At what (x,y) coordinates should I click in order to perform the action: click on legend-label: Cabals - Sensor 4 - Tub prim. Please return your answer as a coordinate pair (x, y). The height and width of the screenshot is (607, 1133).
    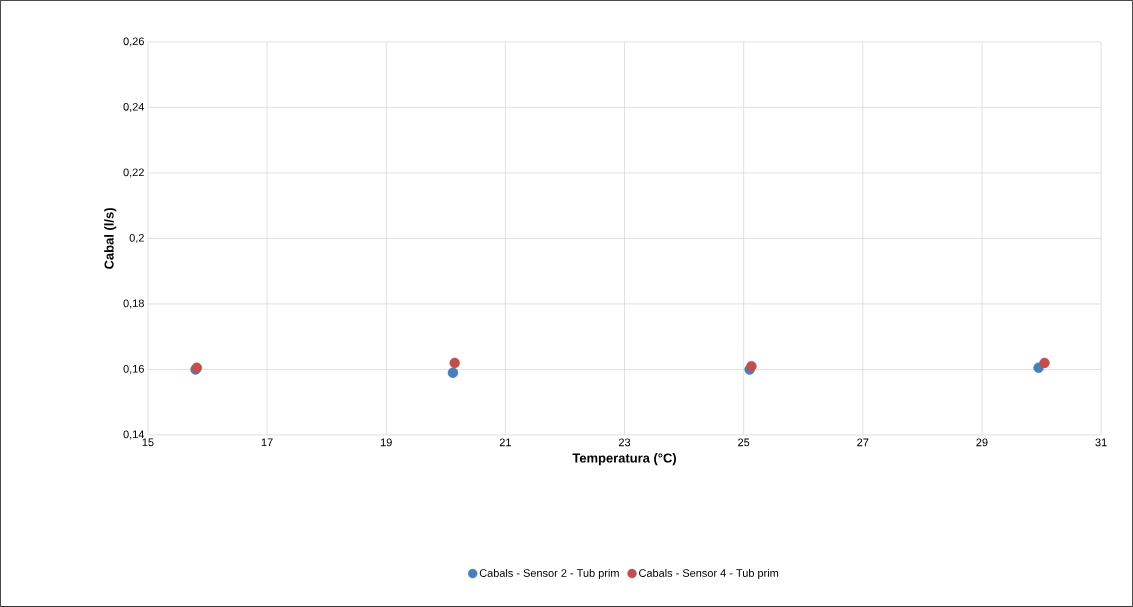
    Looking at the image, I should click on (709, 574).